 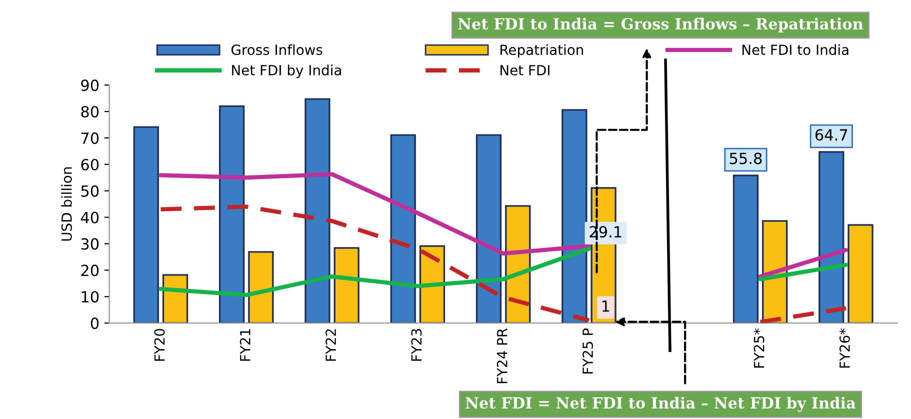 What do you see at coordinates (90, 112) in the screenshot?
I see `y-tick-label: 80` at bounding box center [90, 112].